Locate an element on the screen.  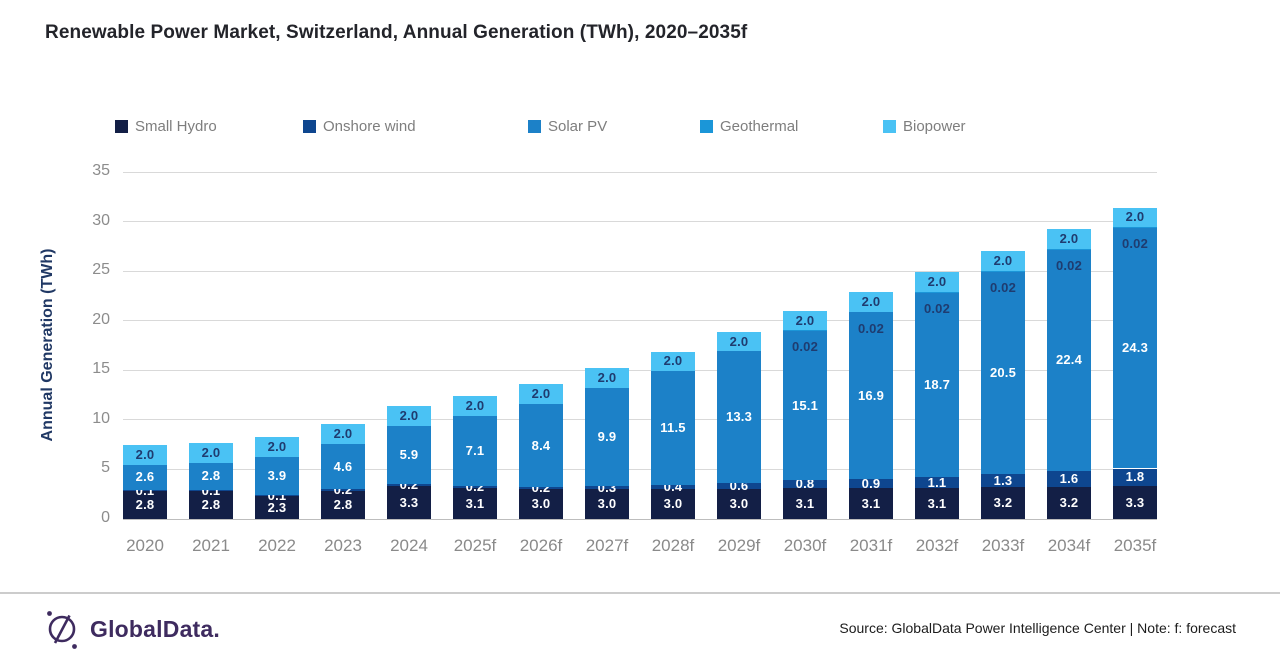
globaldata-logo-text: GlobalData. is located at coordinates (155, 628).